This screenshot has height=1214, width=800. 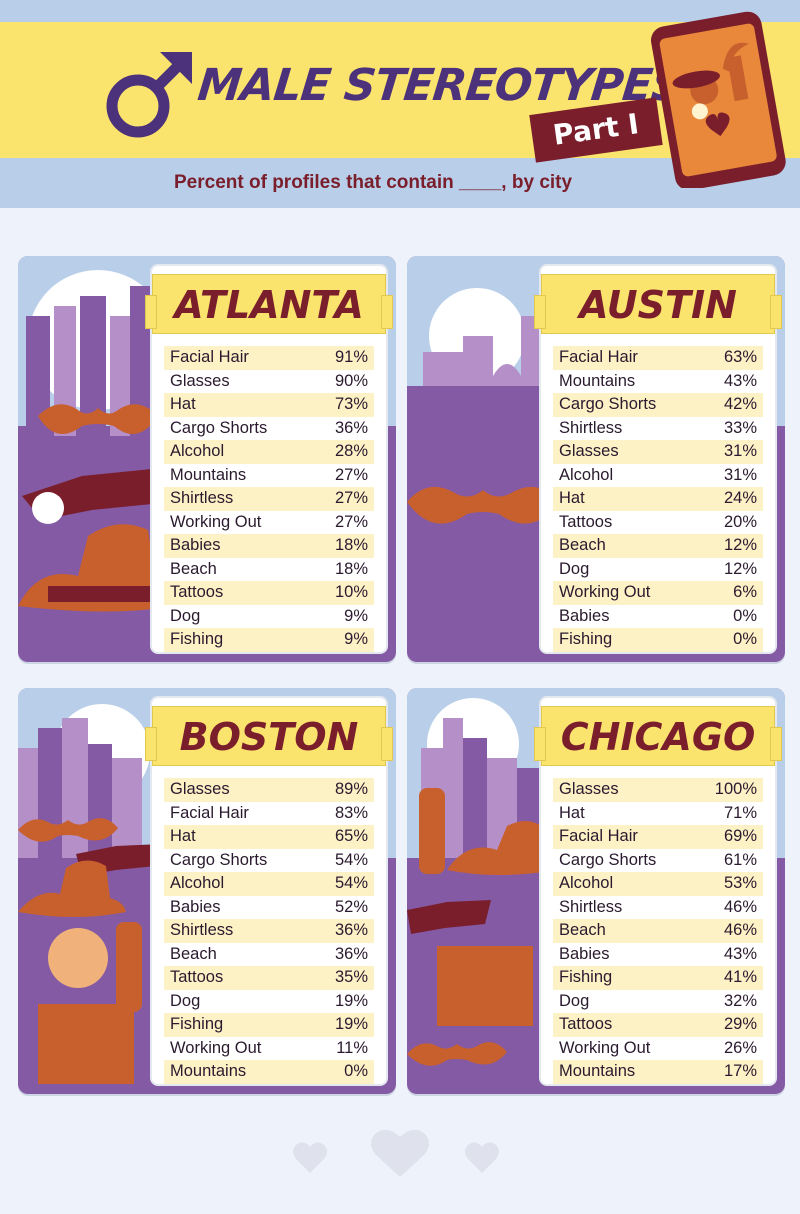 I want to click on city-name: ATLANTA, so click(x=269, y=305).